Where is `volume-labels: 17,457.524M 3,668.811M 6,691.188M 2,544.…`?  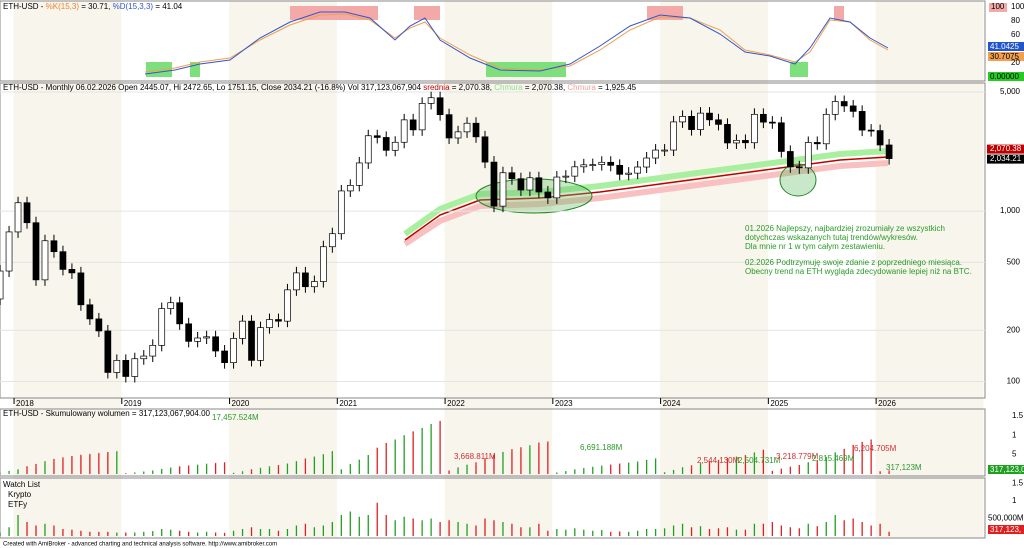
volume-labels: 17,457.524M 3,668.811M 6,691.188M 2,544.… is located at coordinates (567, 442).